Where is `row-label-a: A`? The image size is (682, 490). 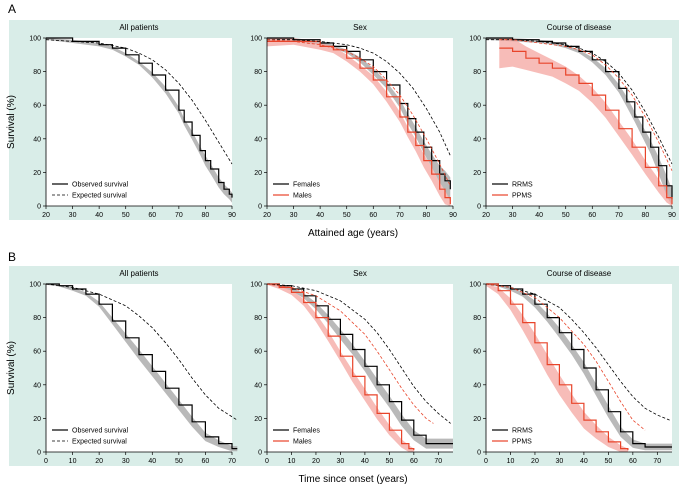 row-label-a: A is located at coordinates (12, 9).